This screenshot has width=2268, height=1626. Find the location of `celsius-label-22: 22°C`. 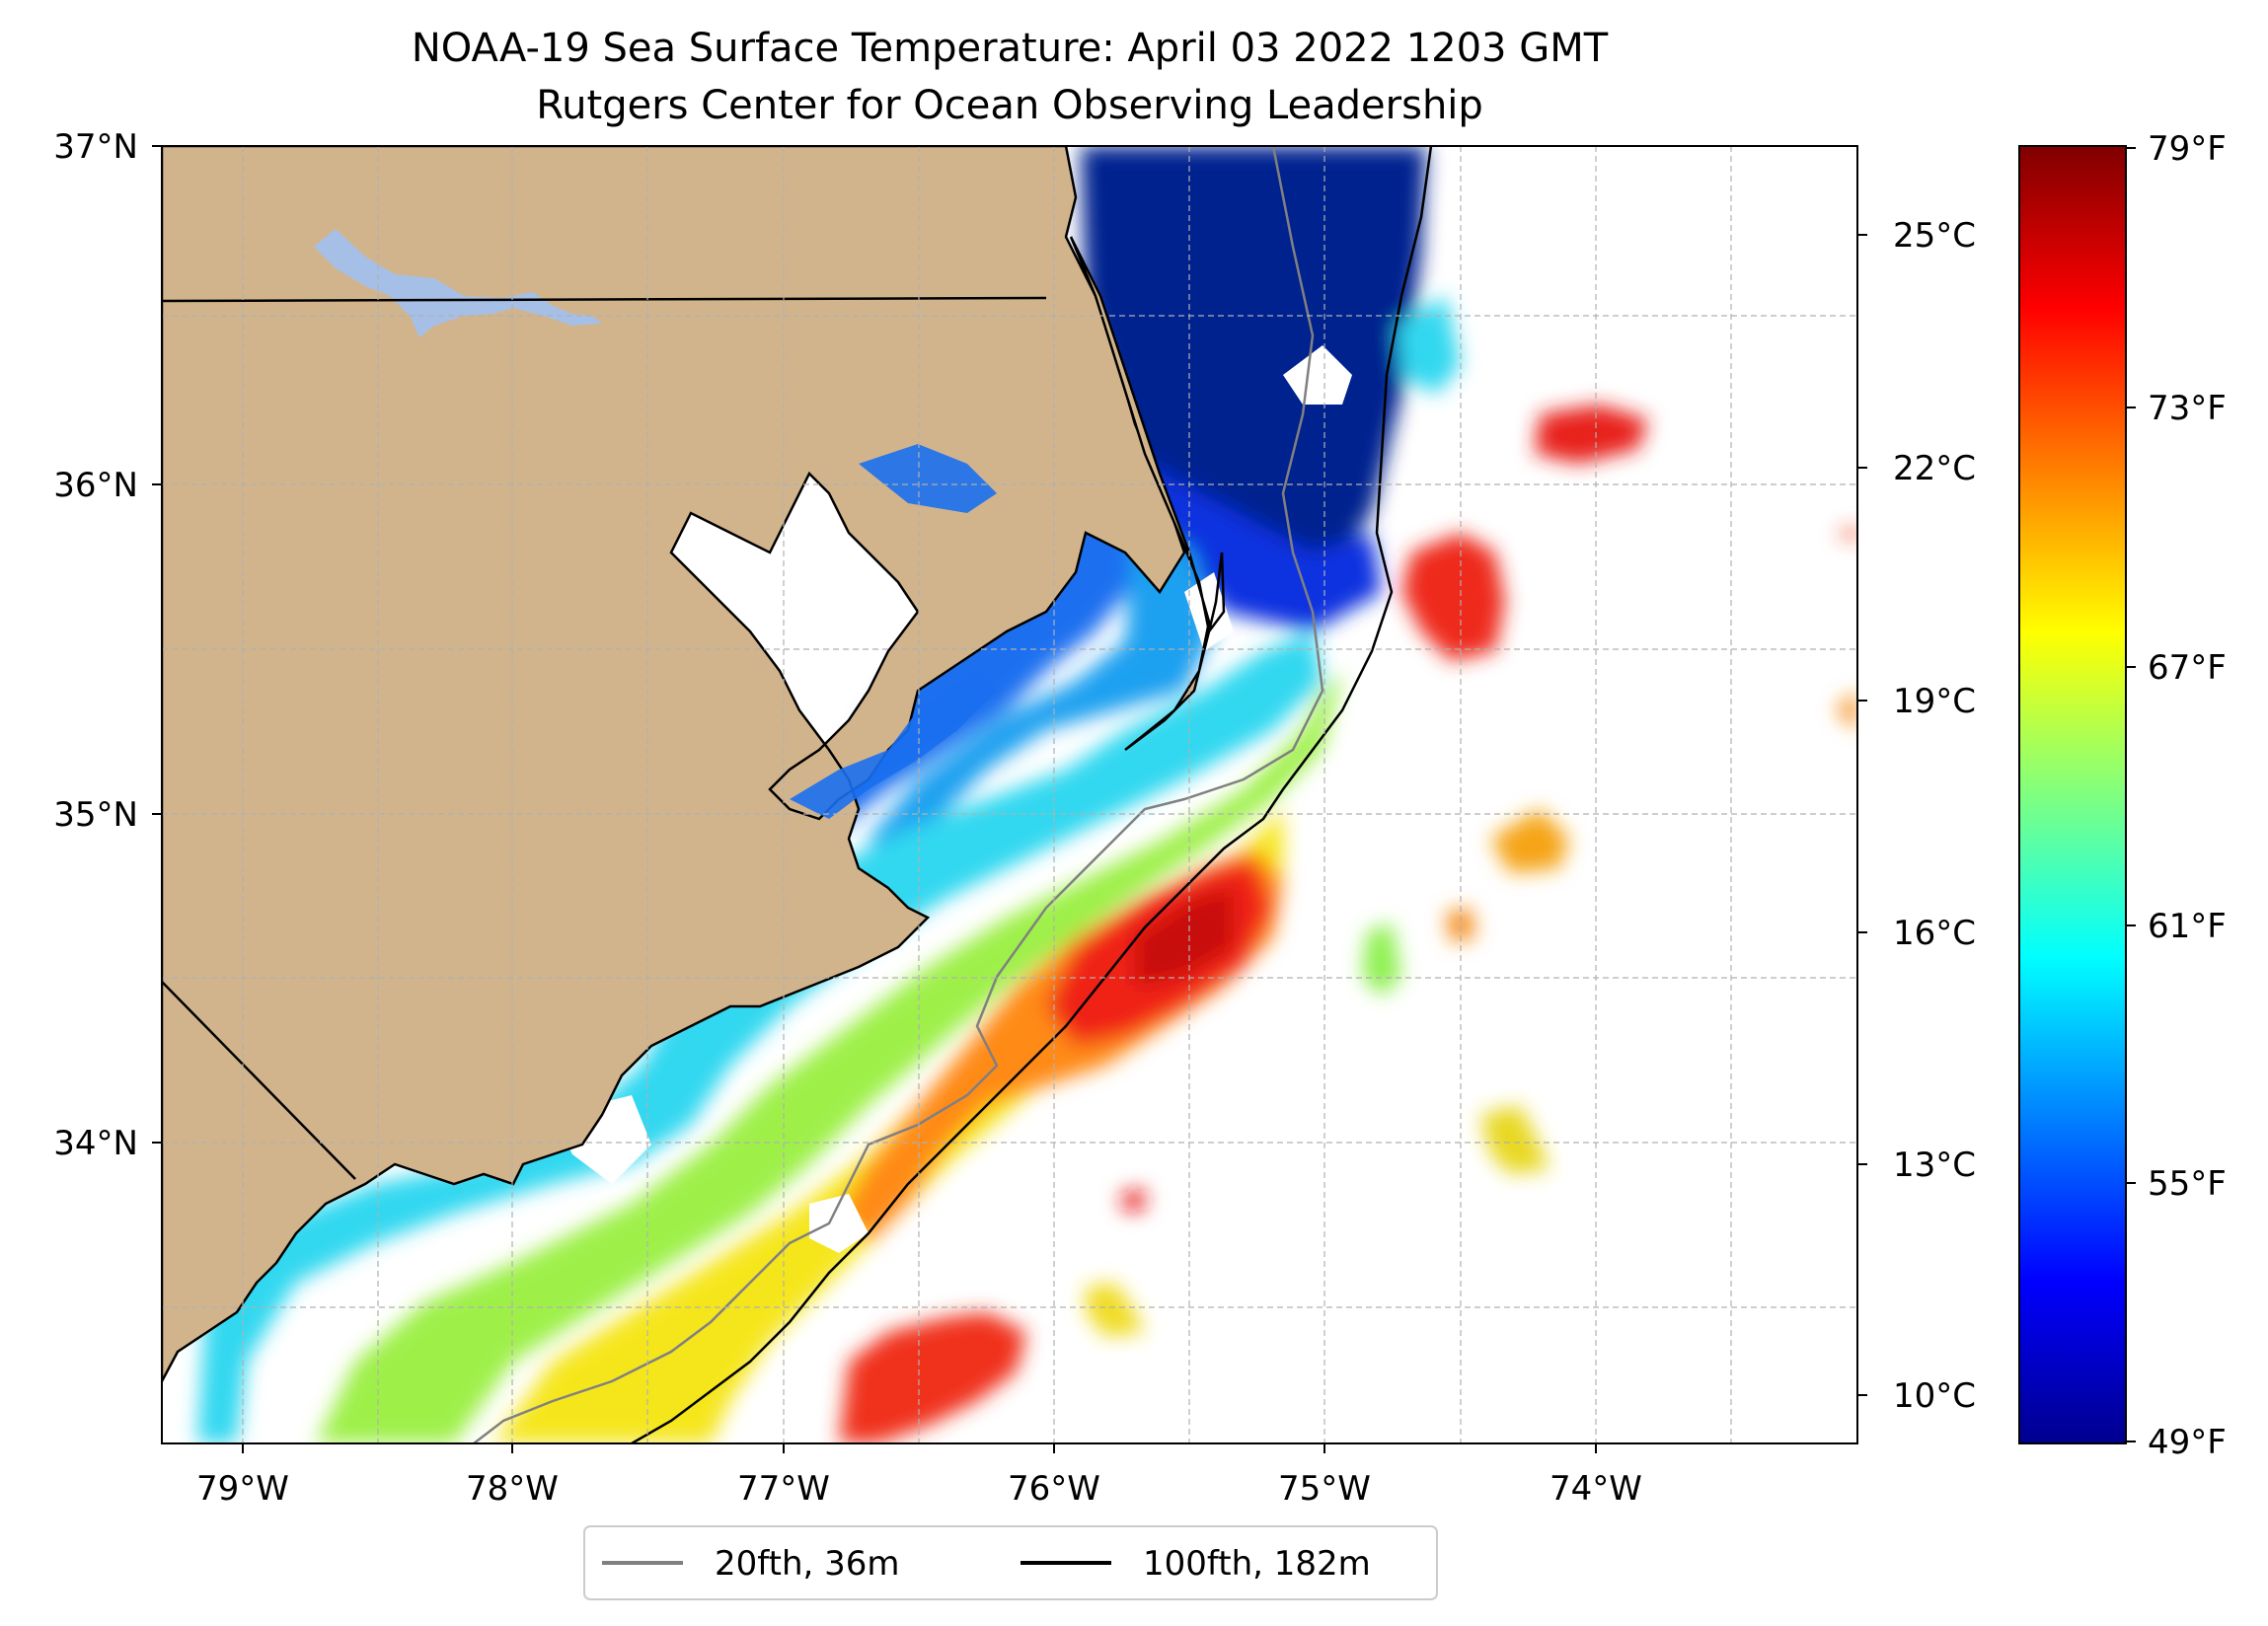

celsius-label-22: 22°C is located at coordinates (1935, 468).